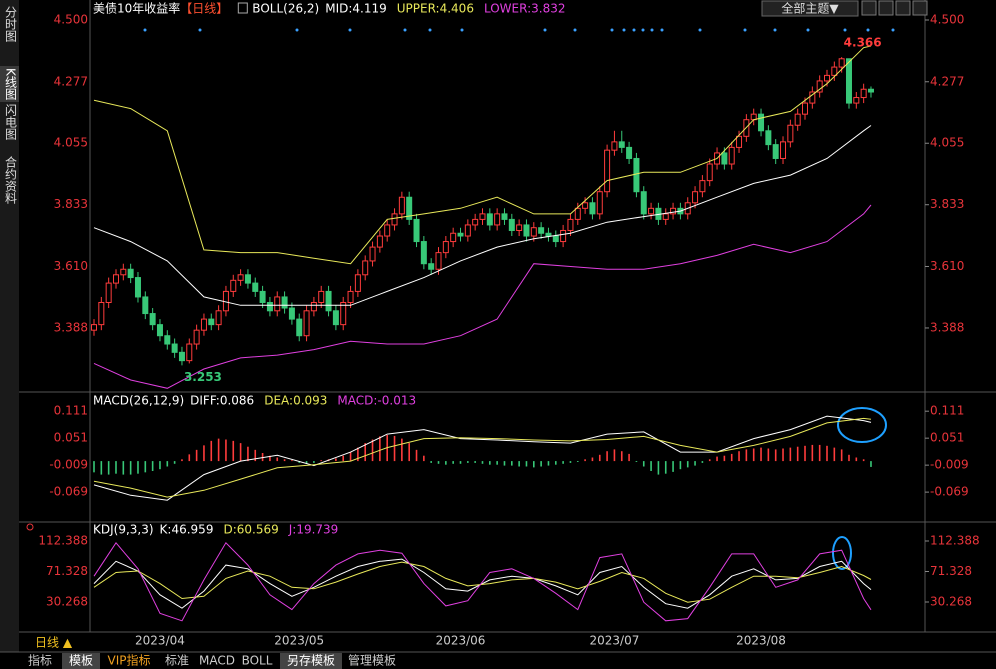 The width and height of the screenshot is (996, 669). What do you see at coordinates (295, 401) in the screenshot?
I see `legend-text: DEA:0.093` at bounding box center [295, 401].